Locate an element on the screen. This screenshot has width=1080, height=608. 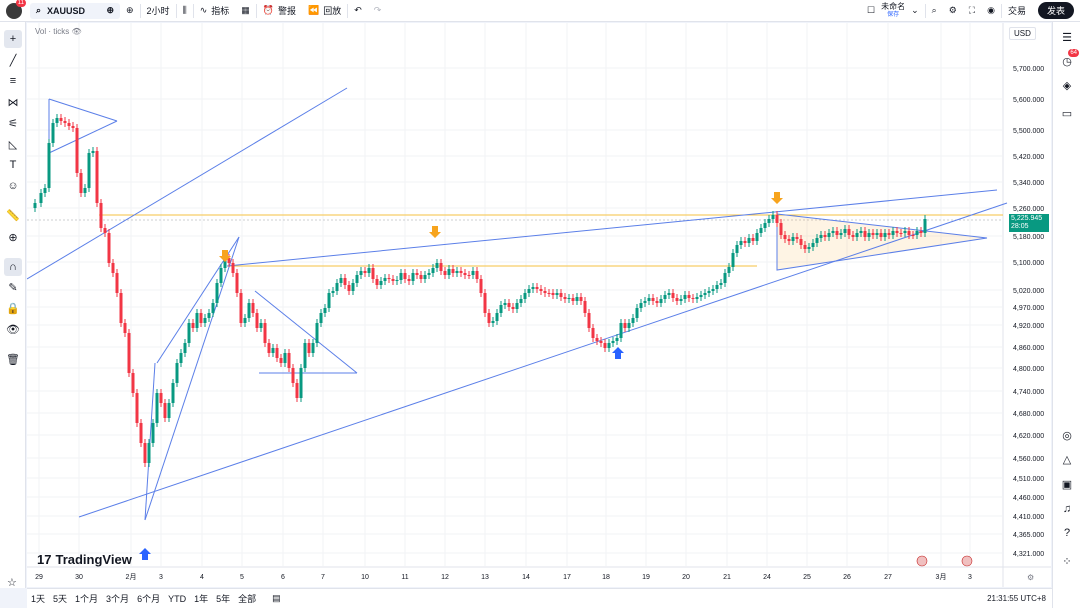
last-price: 5,225.945 is located at coordinates (1027, 218).